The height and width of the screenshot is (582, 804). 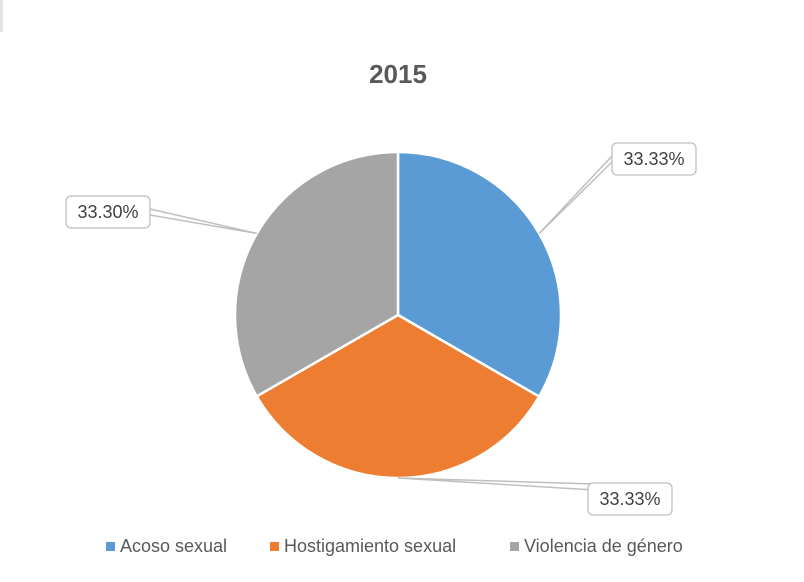 What do you see at coordinates (370, 546) in the screenshot?
I see `legend-label-2: Hostigamiento sexual` at bounding box center [370, 546].